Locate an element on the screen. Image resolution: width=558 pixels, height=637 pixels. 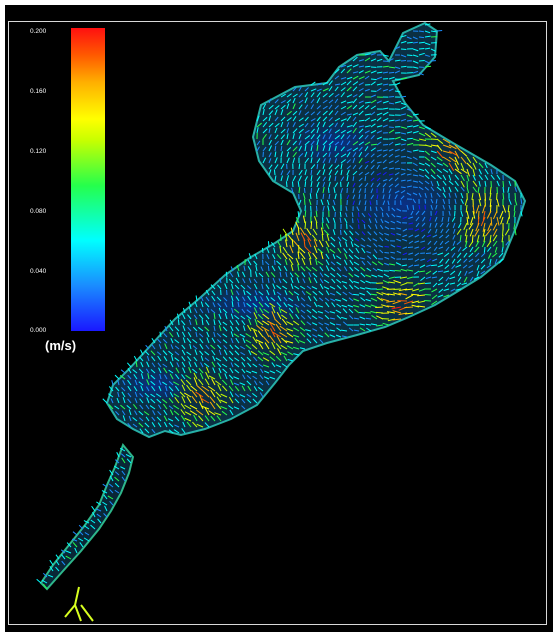
colorbar-gradient is located at coordinates (88, 179).